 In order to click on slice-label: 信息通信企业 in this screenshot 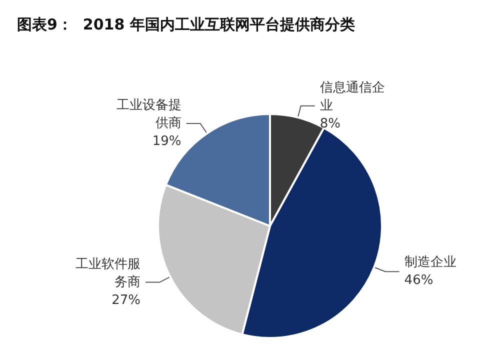, I will do `click(352, 97)`.